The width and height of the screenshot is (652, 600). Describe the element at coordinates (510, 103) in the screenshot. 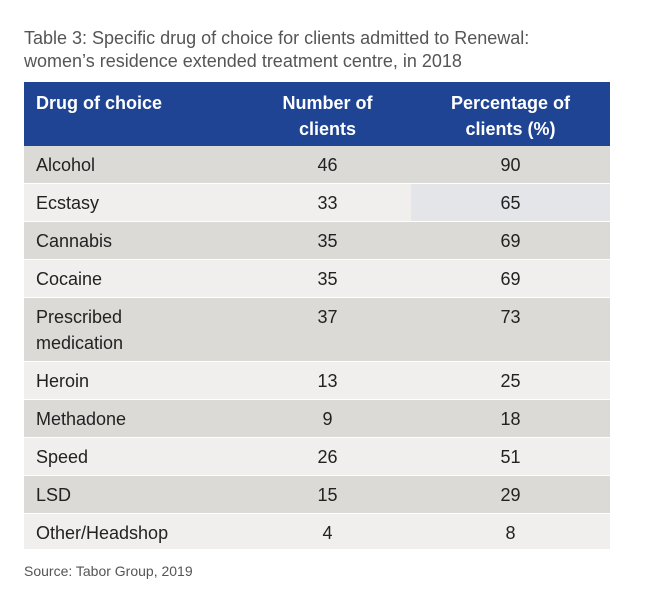

I see `header-percent-line-1: Percentage of` at that location.